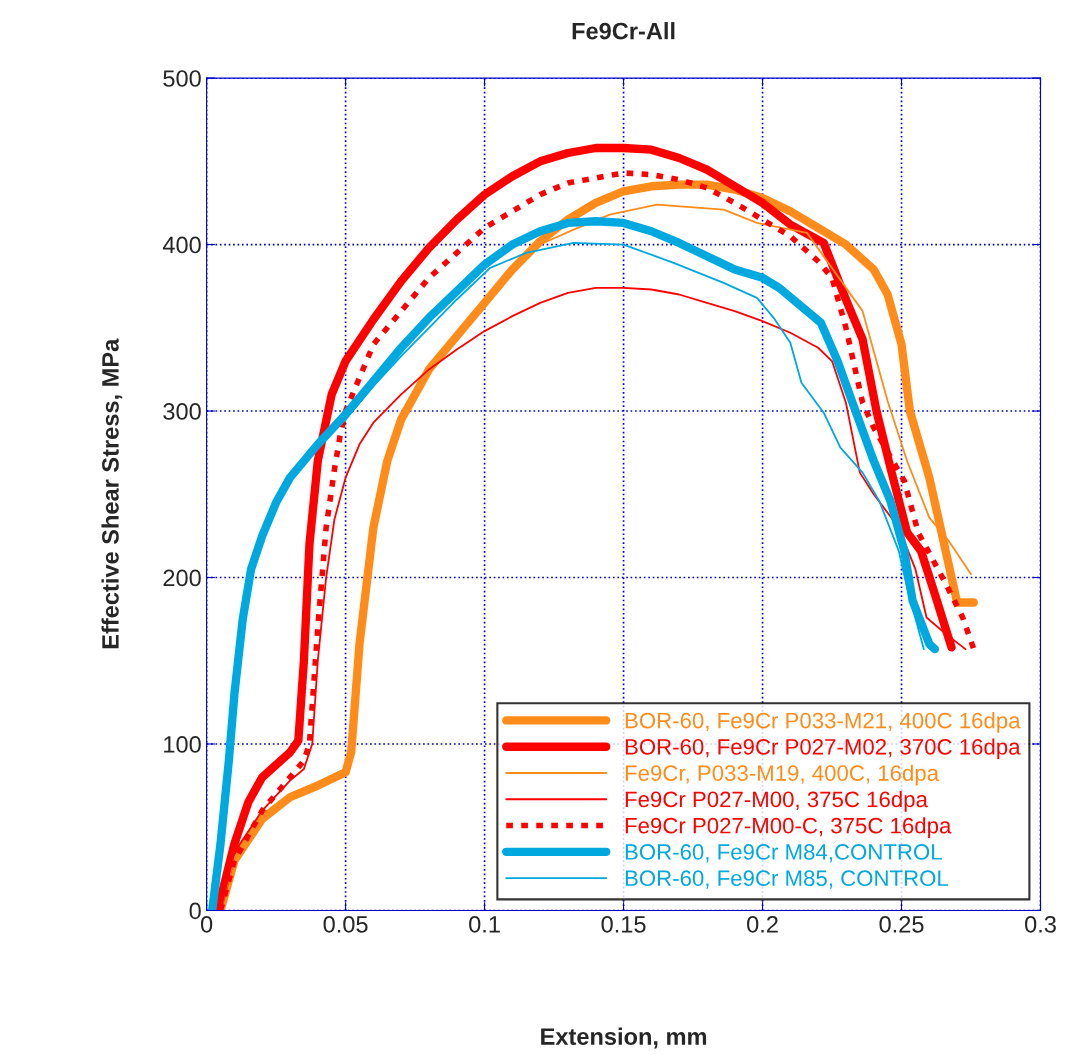 The height and width of the screenshot is (1055, 1065). Describe the element at coordinates (1040, 924) in the screenshot. I see `x-tick-label: 0.3` at that location.